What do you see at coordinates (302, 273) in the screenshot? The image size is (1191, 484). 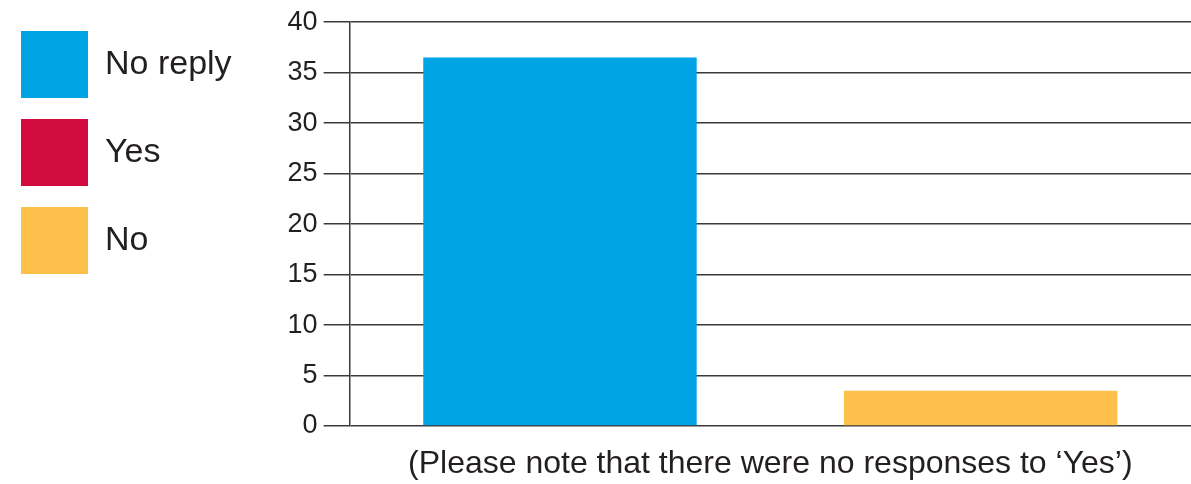 I see `y-tick-label: 15` at bounding box center [302, 273].